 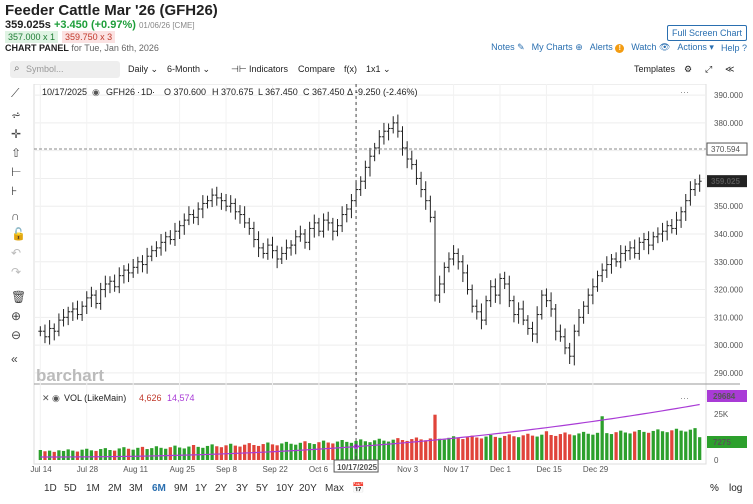 I want to click on undo-icon: ↶, so click(x=16, y=253).